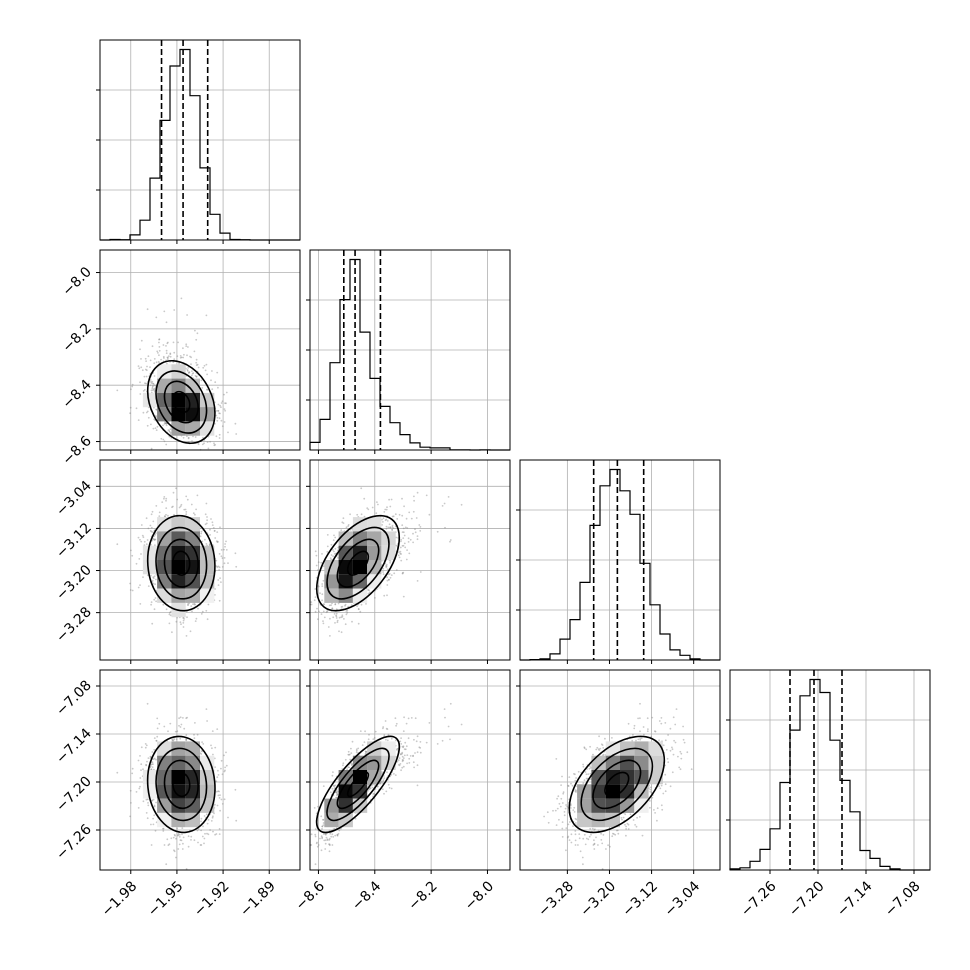 The image size is (970, 970). I want to click on y-tick-label-2-1: −3.20, so click(74, 583).